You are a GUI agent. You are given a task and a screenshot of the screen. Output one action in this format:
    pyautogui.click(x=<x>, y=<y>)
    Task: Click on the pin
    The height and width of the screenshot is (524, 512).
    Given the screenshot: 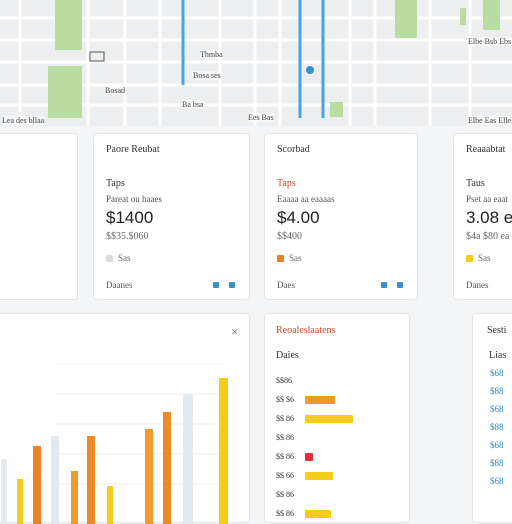 What is the action you would take?
    pyautogui.click(x=310, y=70)
    